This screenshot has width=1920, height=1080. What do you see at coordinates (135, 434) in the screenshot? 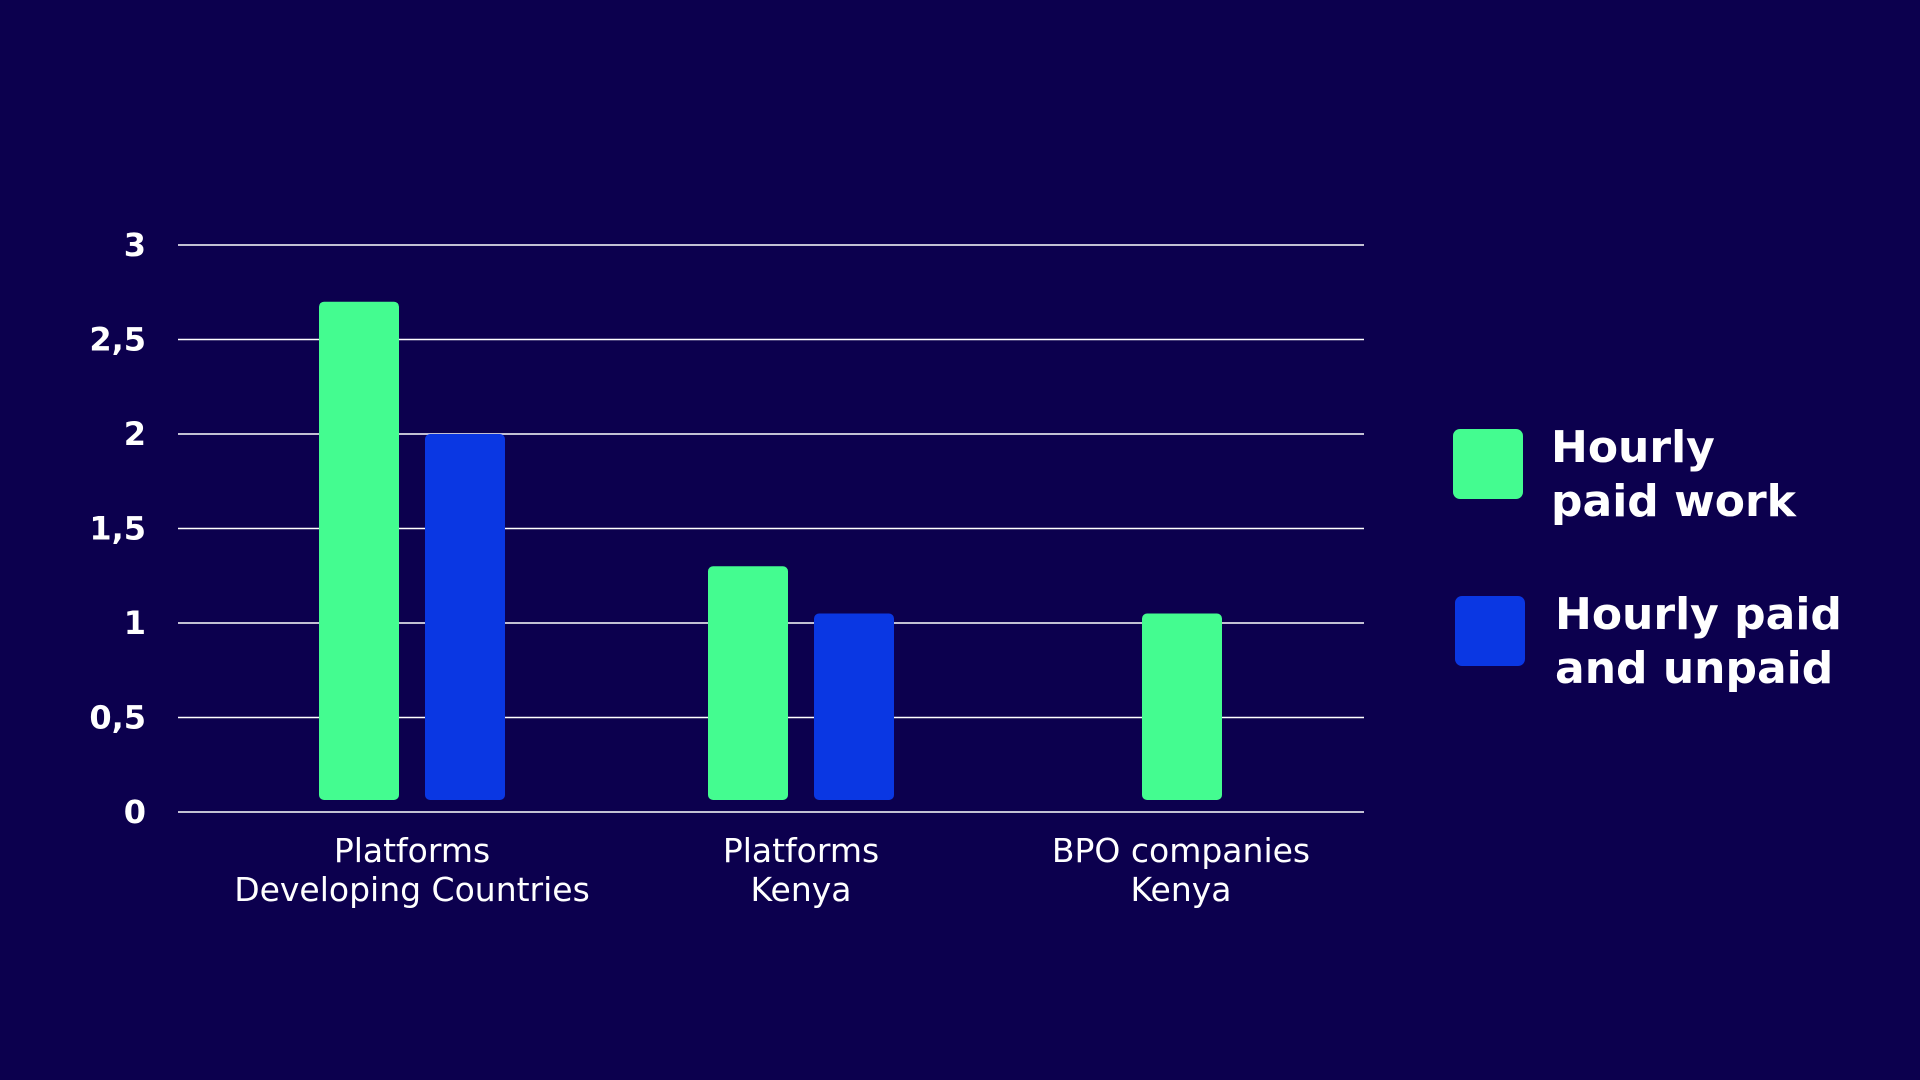
I see `y-tick-label: 2` at bounding box center [135, 434].